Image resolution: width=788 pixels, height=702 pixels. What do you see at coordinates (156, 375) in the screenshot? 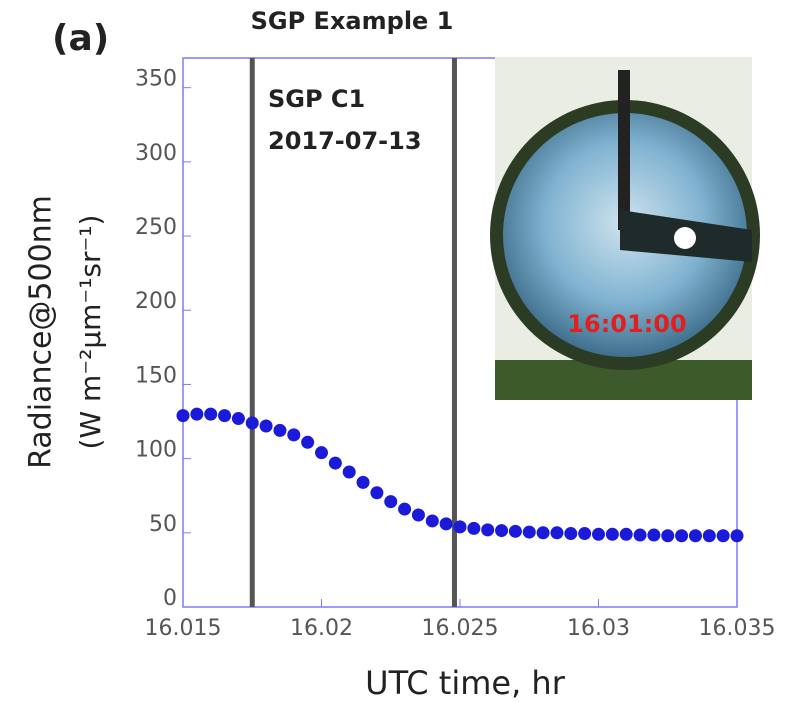
I see `y-tick-label: 150` at bounding box center [156, 375].